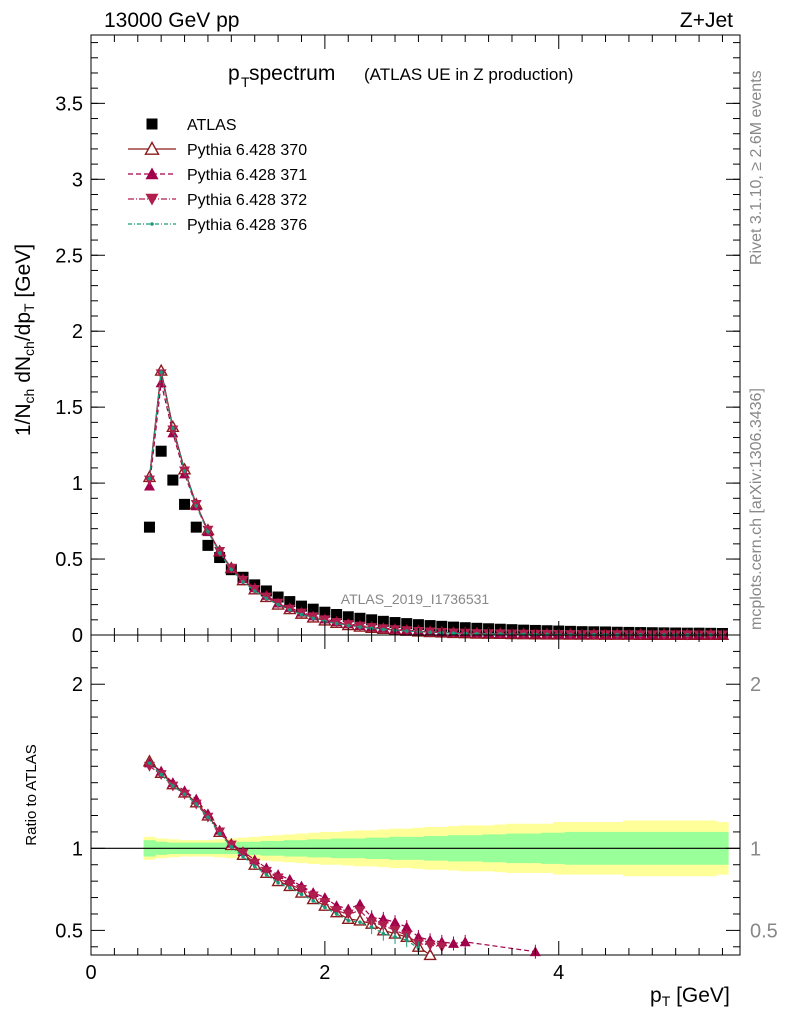 This screenshot has width=786, height=1024. I want to click on ratio-ytick-label: 0.5, so click(69, 931).